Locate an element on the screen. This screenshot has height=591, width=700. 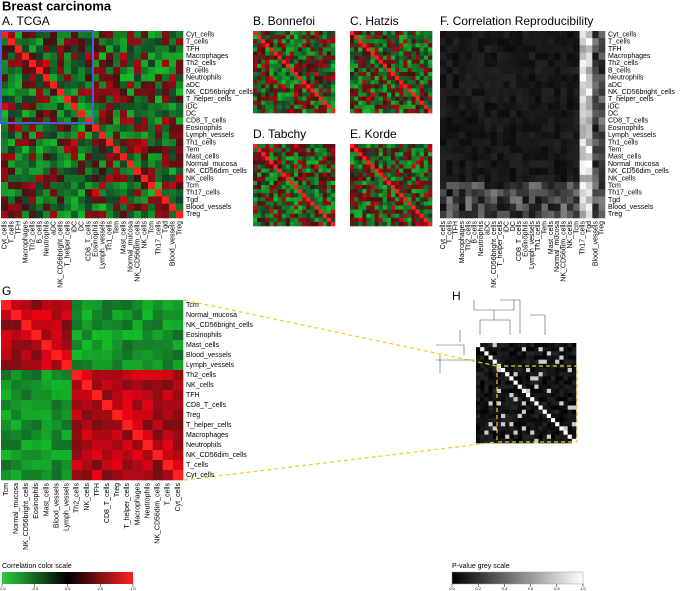
col-label: Th17_cells is located at coordinates (583, 238).